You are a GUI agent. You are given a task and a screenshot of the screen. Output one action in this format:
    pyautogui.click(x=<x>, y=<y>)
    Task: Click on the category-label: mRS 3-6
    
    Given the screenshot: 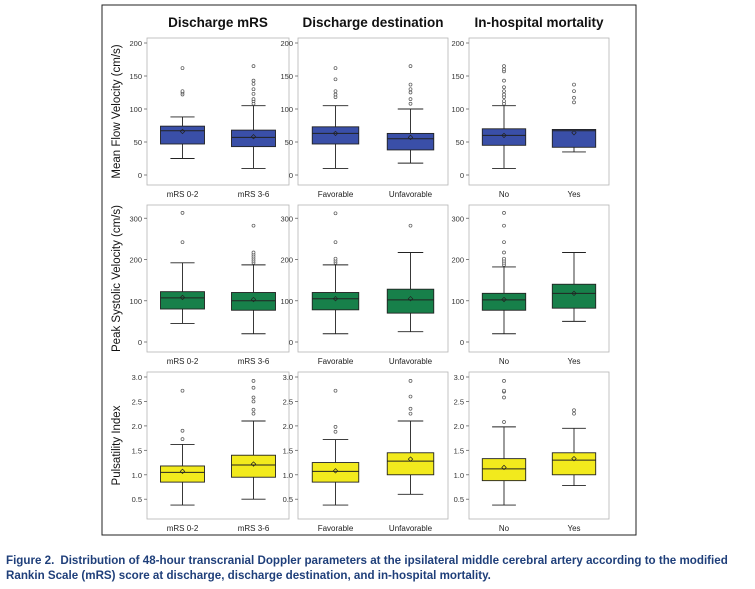 What is the action you would take?
    pyautogui.click(x=254, y=361)
    